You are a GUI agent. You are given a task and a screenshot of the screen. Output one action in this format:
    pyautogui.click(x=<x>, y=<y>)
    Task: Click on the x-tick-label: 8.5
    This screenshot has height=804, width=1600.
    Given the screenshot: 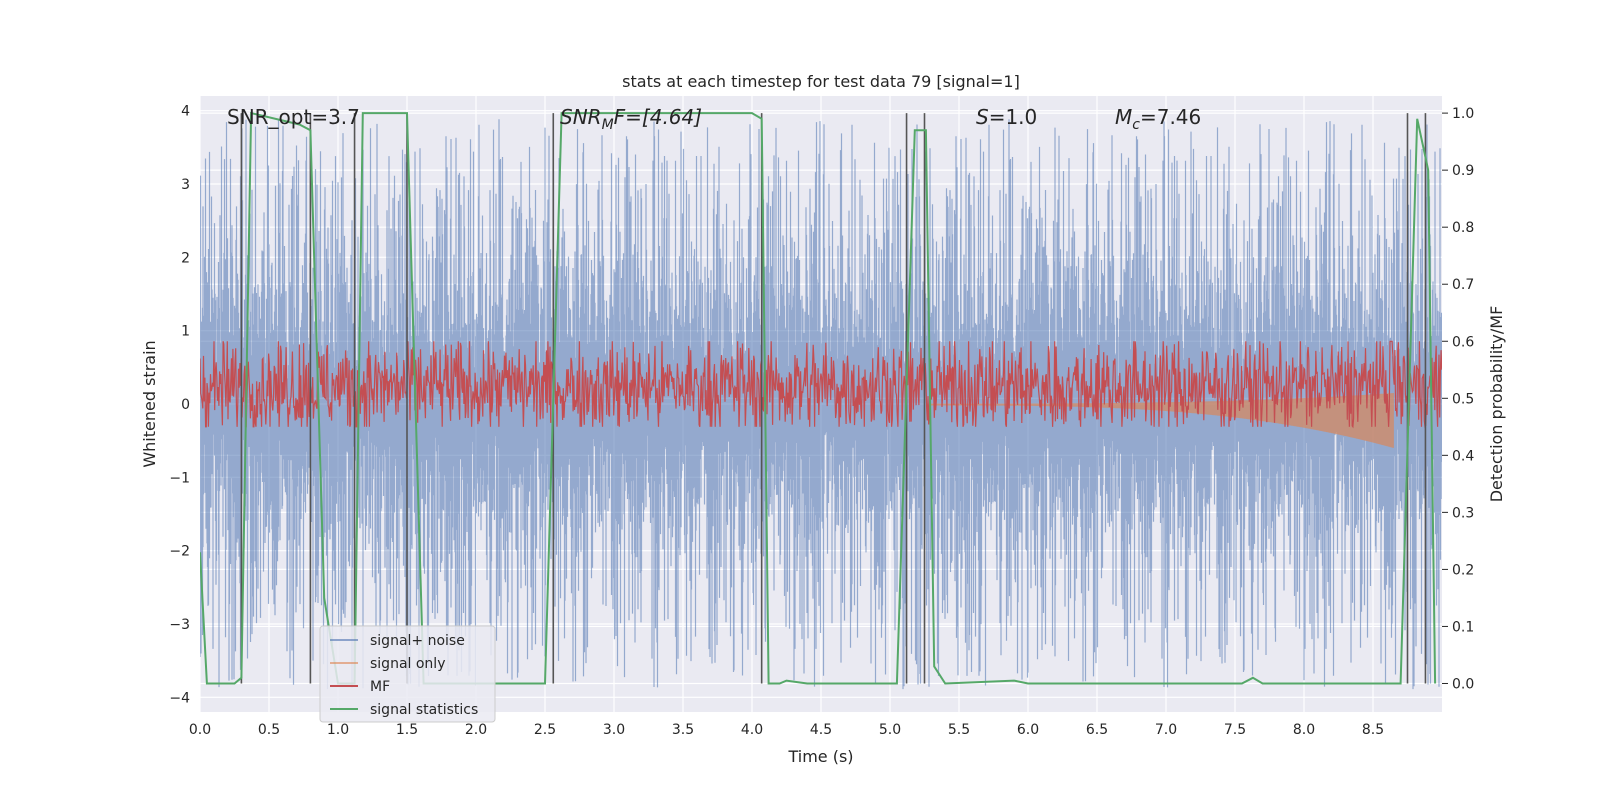 What is the action you would take?
    pyautogui.click(x=1373, y=730)
    